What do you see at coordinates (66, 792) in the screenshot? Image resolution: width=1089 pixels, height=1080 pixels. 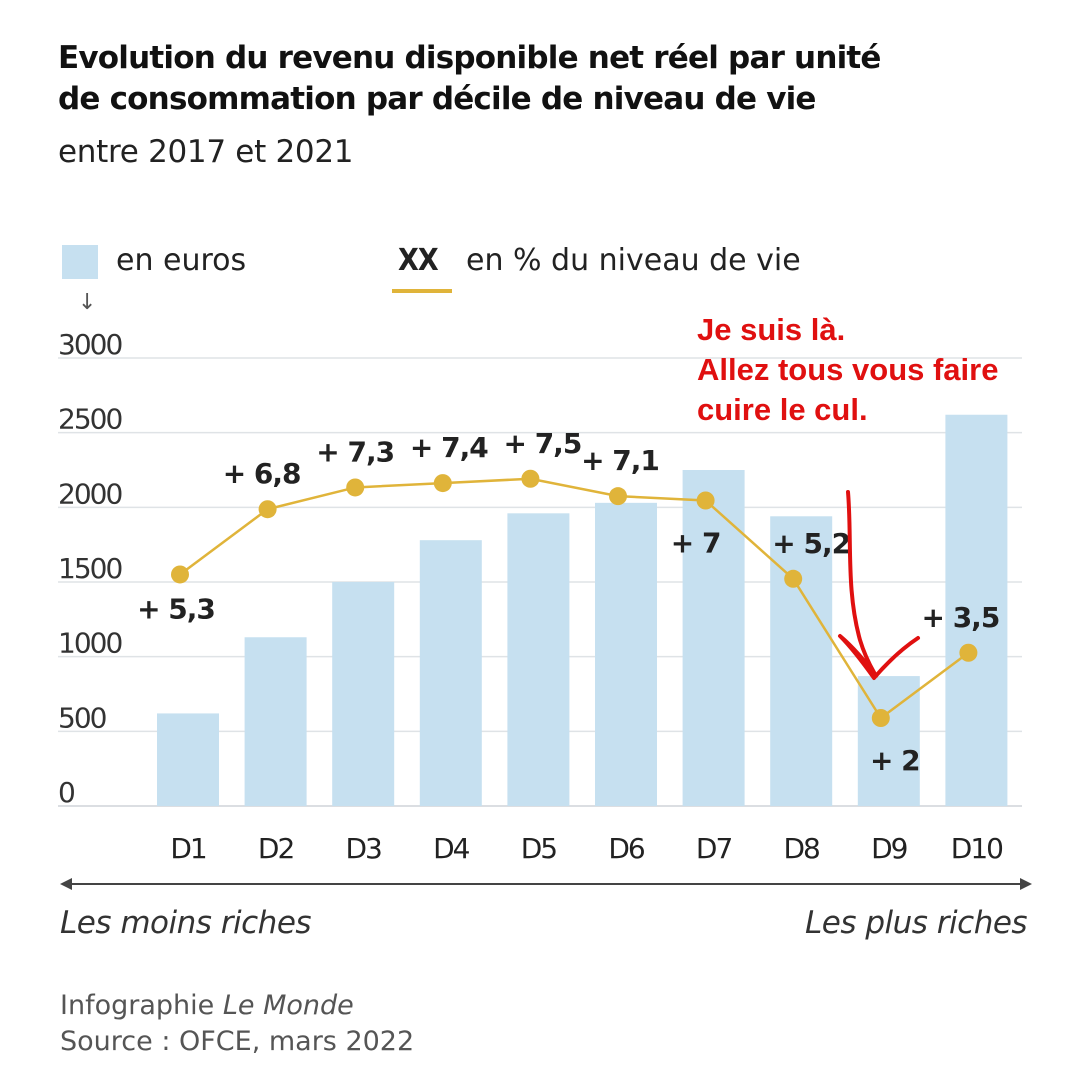 I see `y-tick-label: 0` at bounding box center [66, 792].